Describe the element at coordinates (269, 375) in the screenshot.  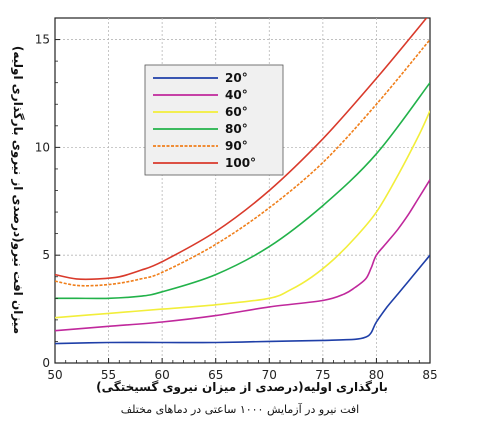
I see `x-tick-label: 70` at that location.